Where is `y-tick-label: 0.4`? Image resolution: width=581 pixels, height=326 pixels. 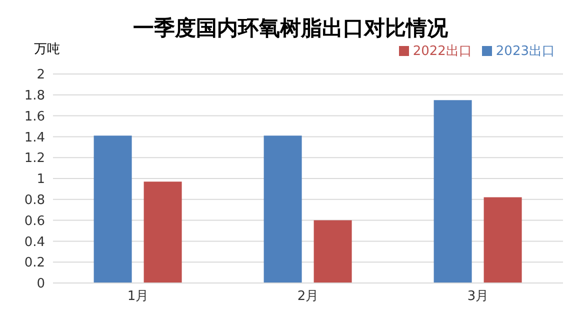
y-tick-label: 0.4 is located at coordinates (34, 242).